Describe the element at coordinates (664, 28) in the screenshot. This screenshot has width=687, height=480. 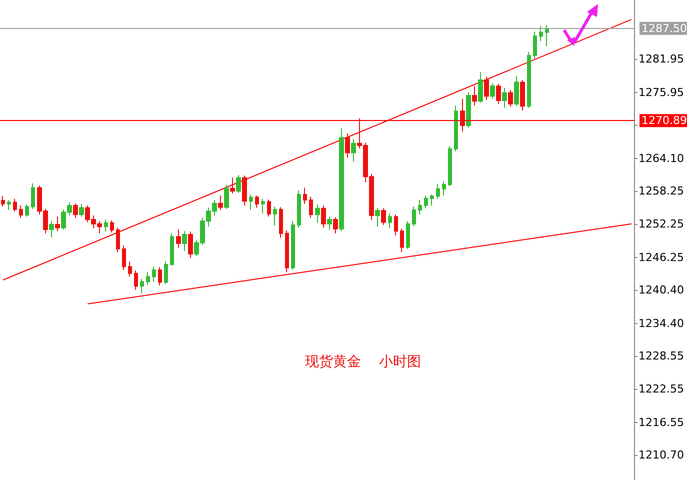
I see `ref-line-label: 1287.50` at that location.